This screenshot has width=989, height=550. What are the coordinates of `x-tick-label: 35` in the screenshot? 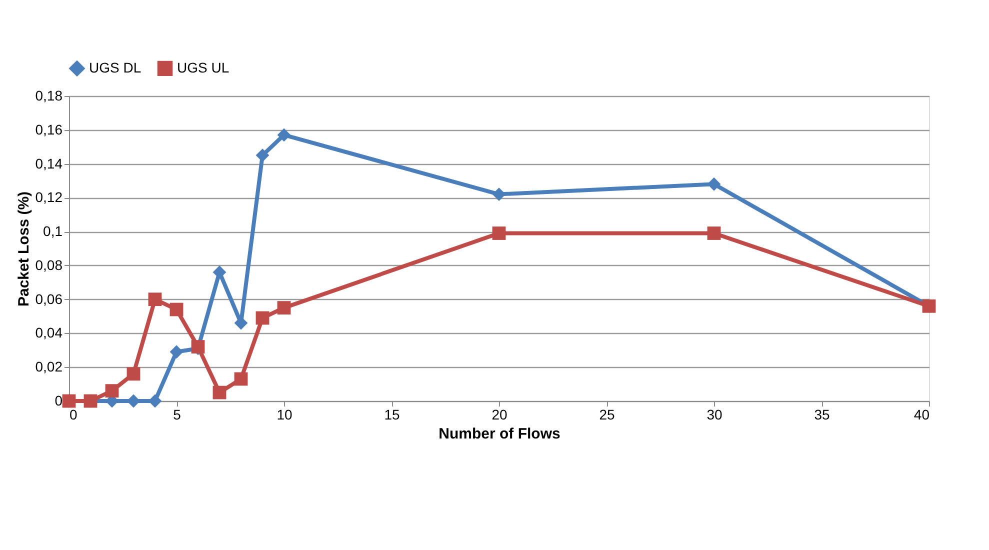 It's located at (822, 414).